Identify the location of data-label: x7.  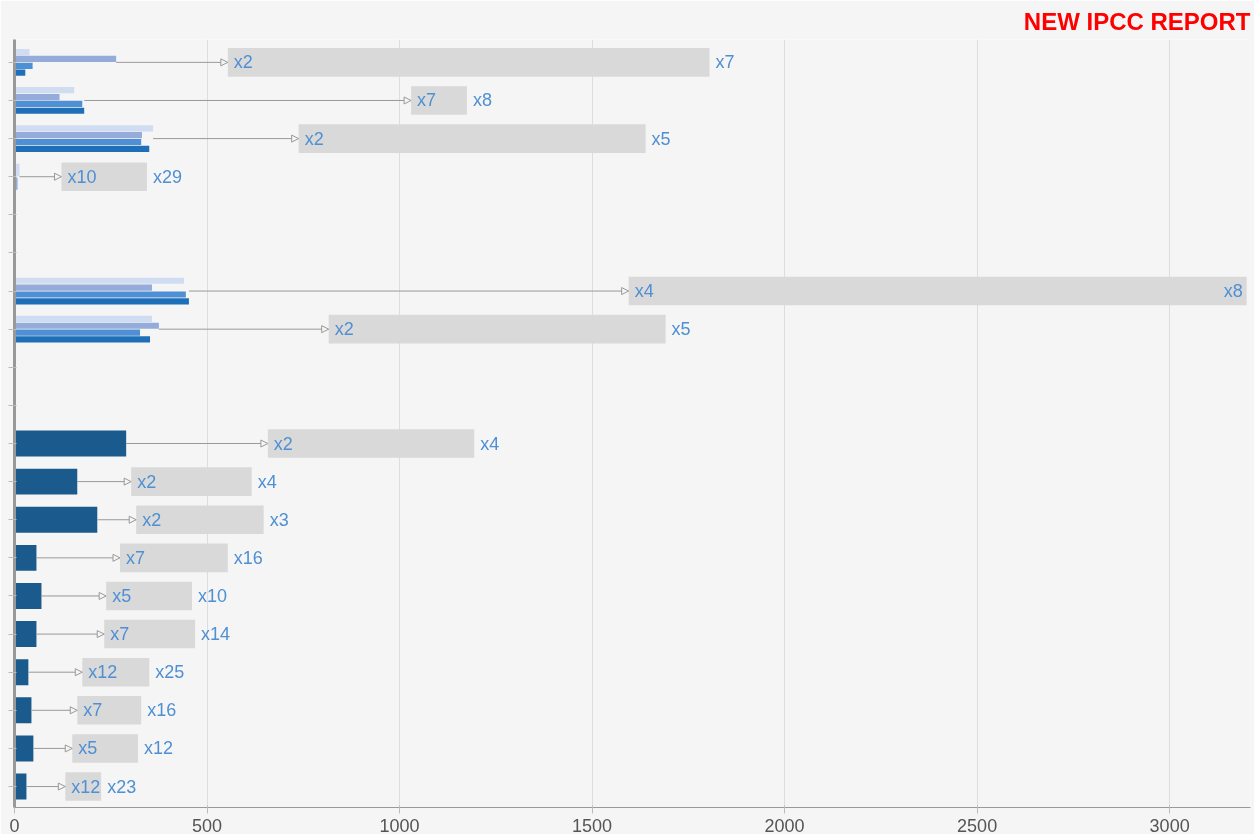
(725, 62).